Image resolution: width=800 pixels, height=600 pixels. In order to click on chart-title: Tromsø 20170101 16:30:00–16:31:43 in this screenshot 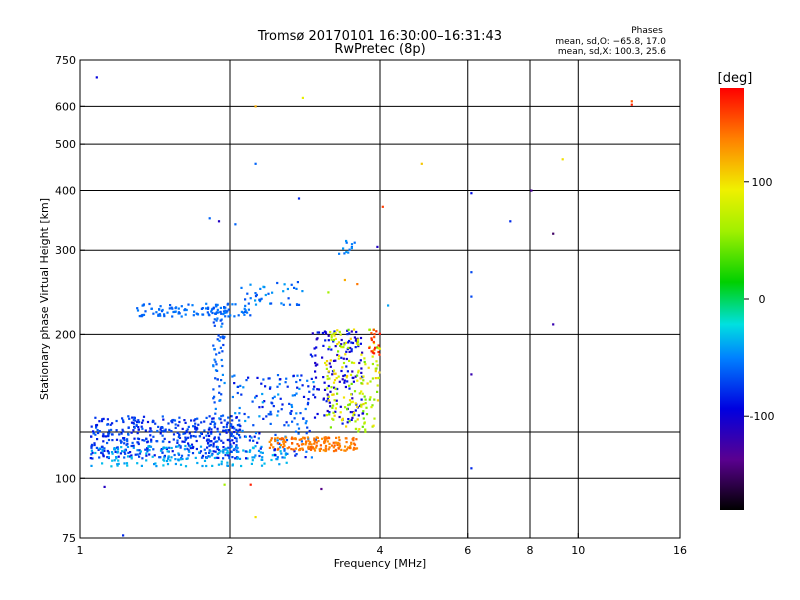, I will do `click(379, 36)`.